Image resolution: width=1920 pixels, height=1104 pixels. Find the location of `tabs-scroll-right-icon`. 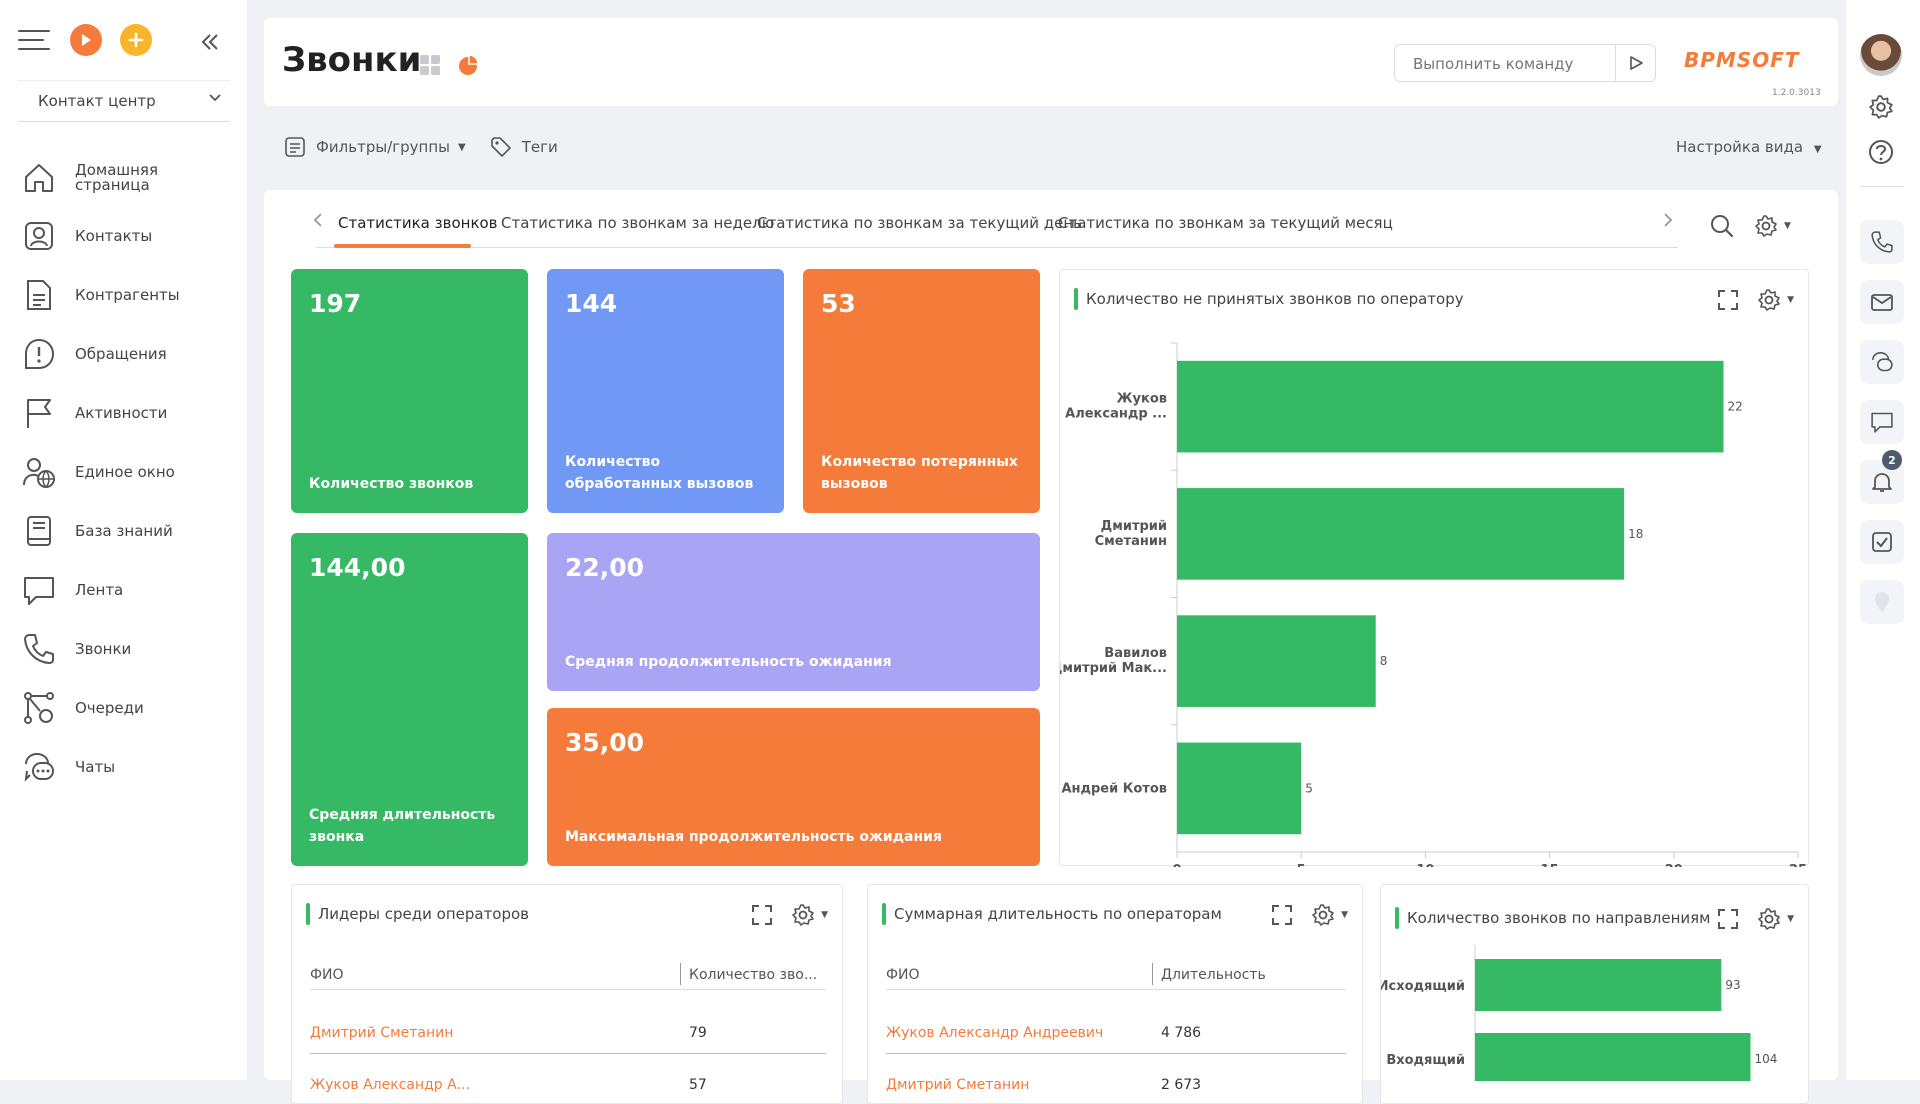

tabs-scroll-right-icon is located at coordinates (1668, 222).